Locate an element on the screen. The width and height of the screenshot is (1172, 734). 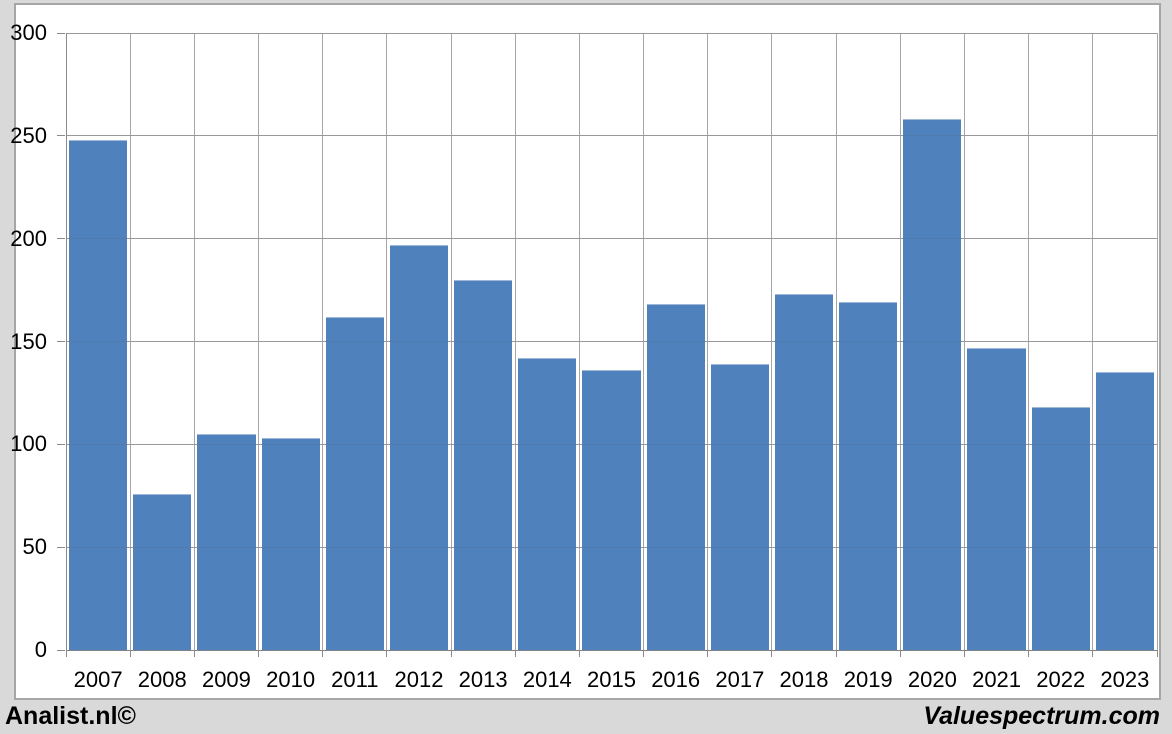
bar-2011 is located at coordinates (354, 483).